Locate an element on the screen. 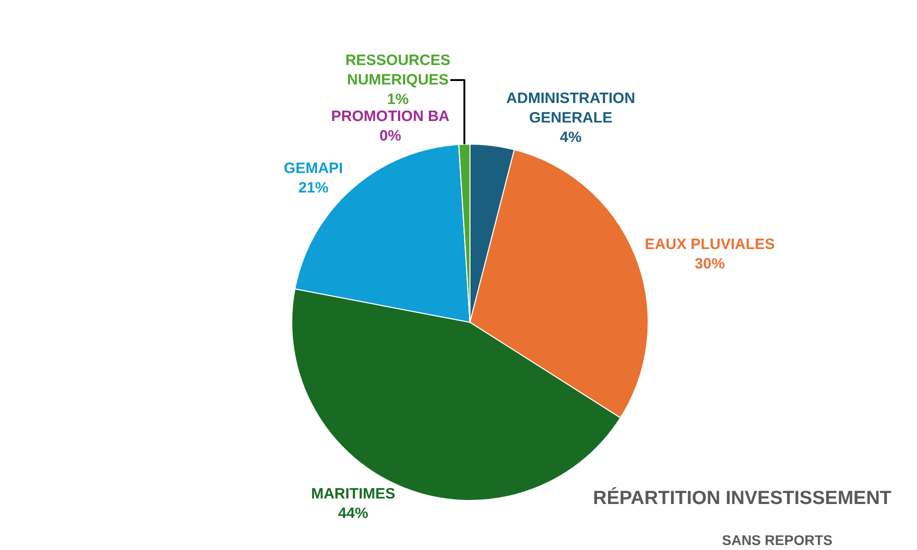 The height and width of the screenshot is (550, 917). data-label: 21% is located at coordinates (313, 188).